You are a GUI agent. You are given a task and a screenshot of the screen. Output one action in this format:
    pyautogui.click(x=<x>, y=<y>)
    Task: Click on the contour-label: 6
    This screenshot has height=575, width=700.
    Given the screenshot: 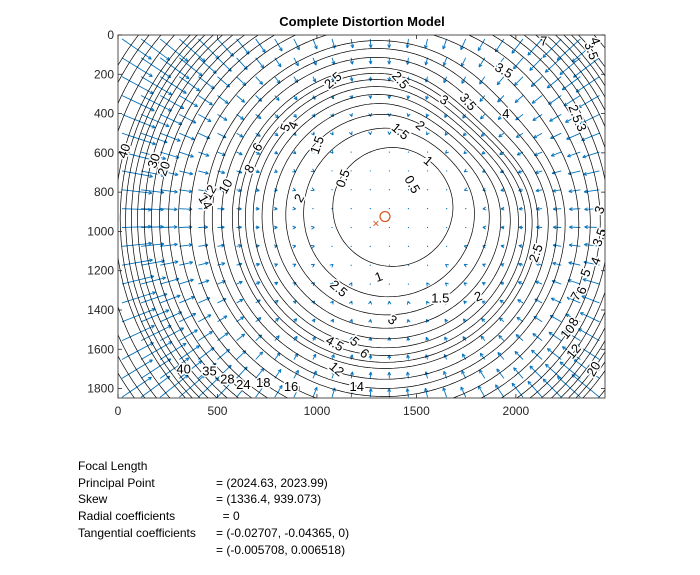 What is the action you would take?
    pyautogui.click(x=257, y=147)
    